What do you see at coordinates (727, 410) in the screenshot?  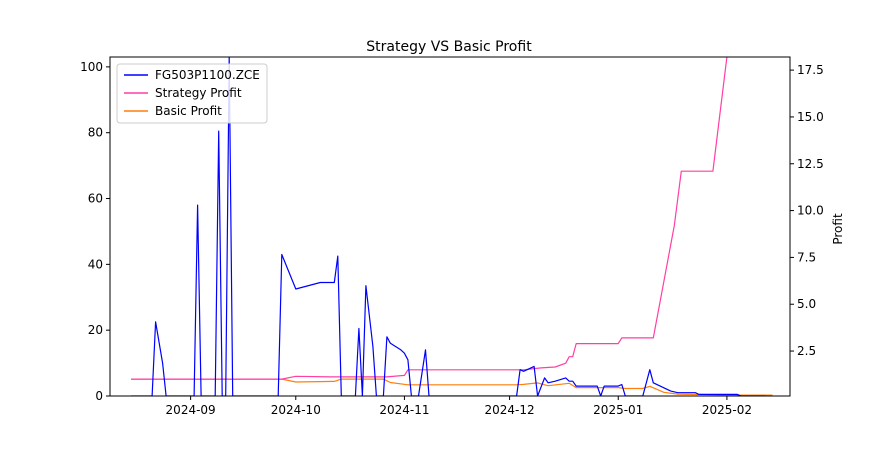 I see `x-tick-label: 2025-02` at bounding box center [727, 410].